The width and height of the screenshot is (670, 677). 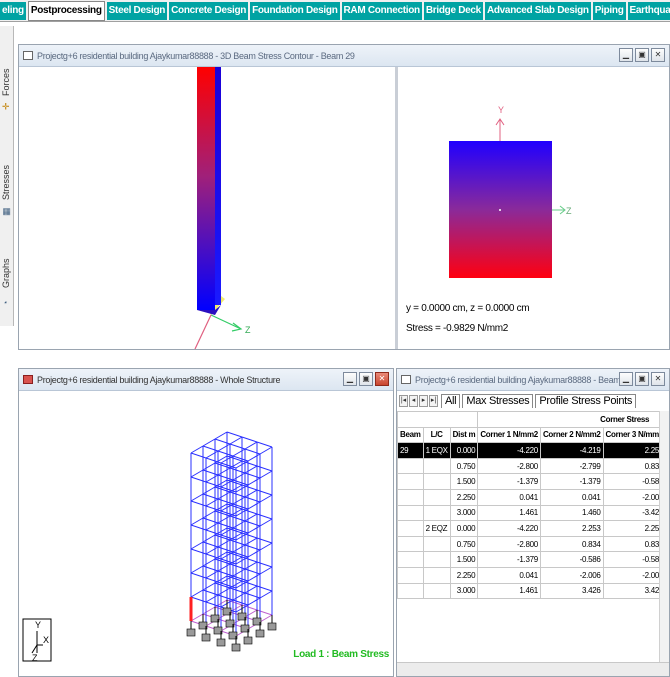 What do you see at coordinates (46, 640) in the screenshot?
I see `global-axis-x-label: X` at bounding box center [46, 640].